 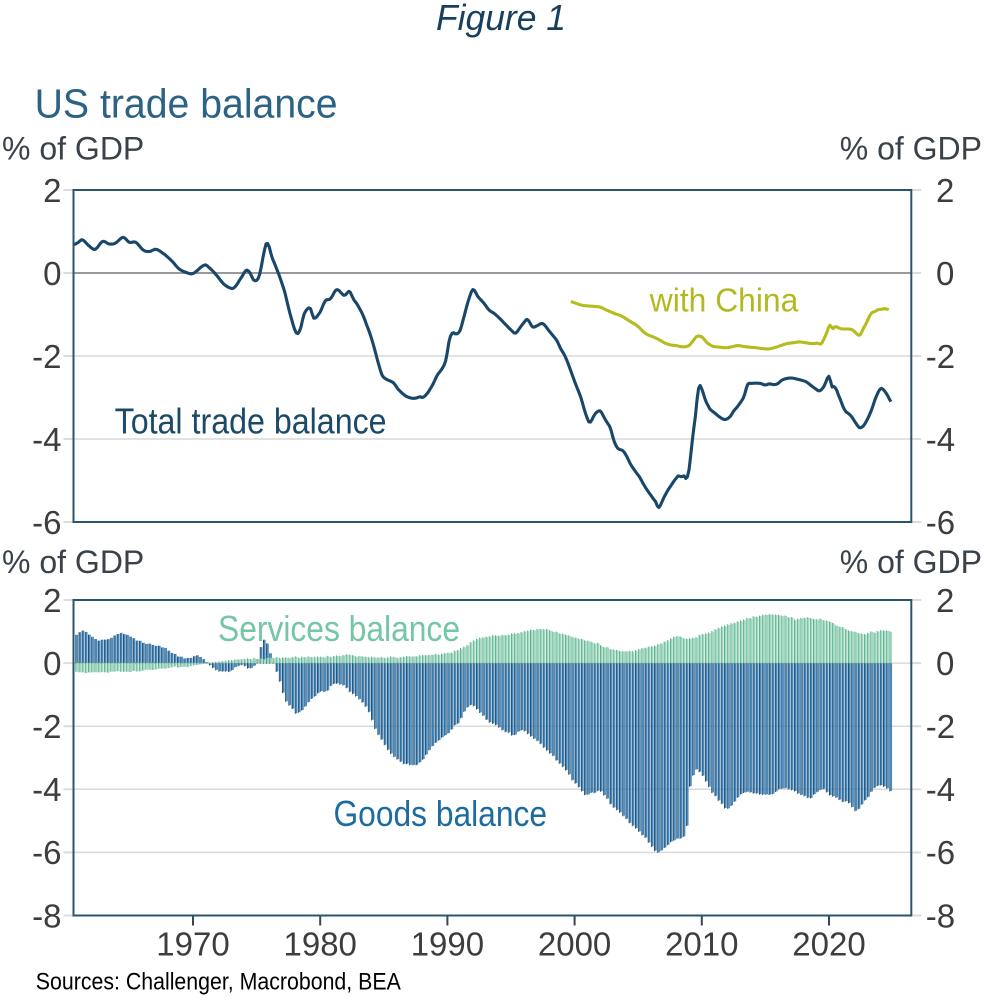 I want to click on svg-text: Total trade balance, so click(x=251, y=421).